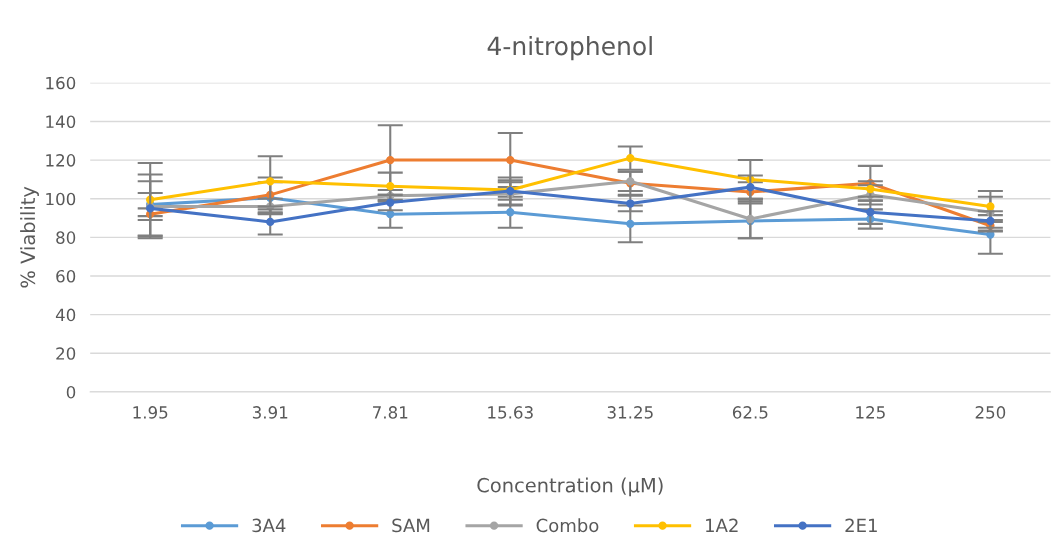  What do you see at coordinates (269, 525) in the screenshot?
I see `legend-label: 3A4` at bounding box center [269, 525].